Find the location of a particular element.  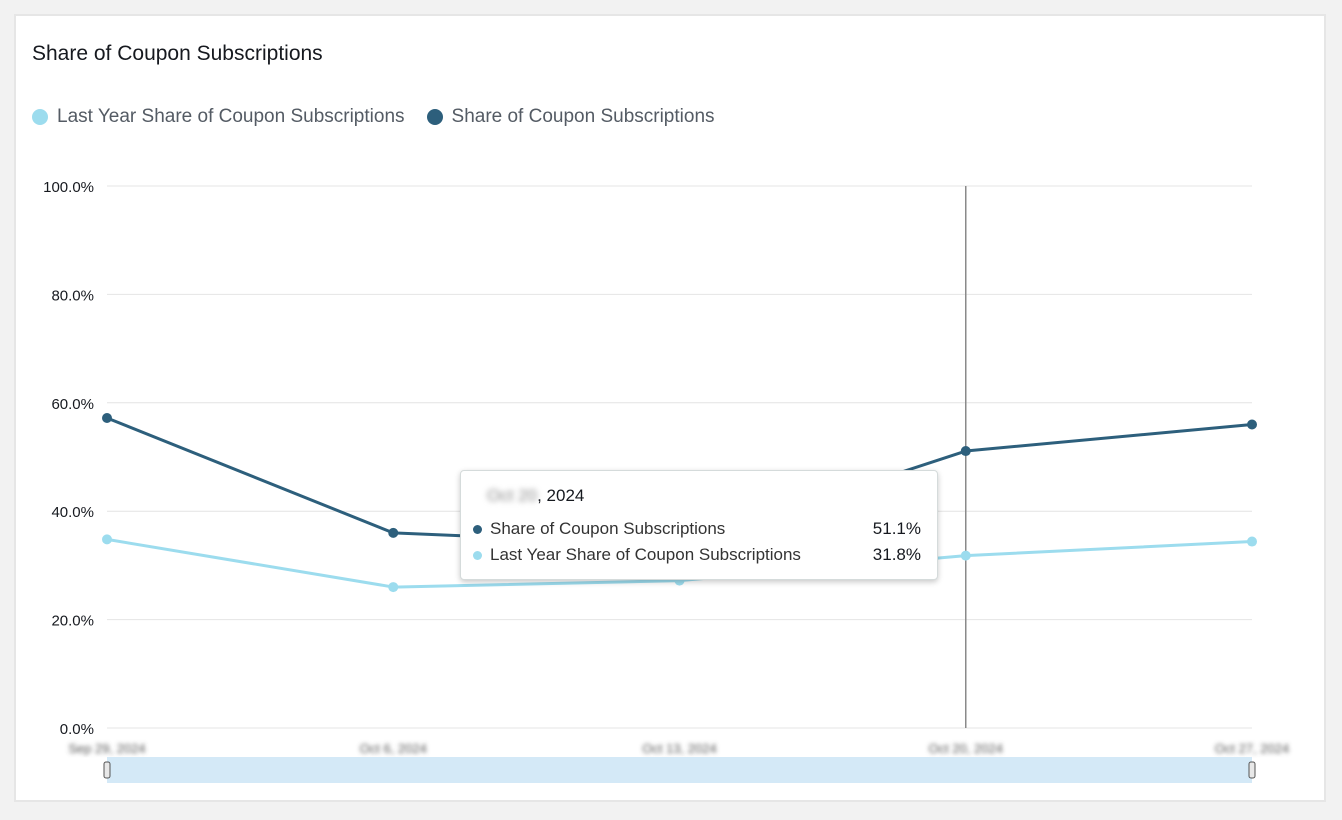

legend-item-current: Share of Coupon Subscriptions is located at coordinates (570, 117).